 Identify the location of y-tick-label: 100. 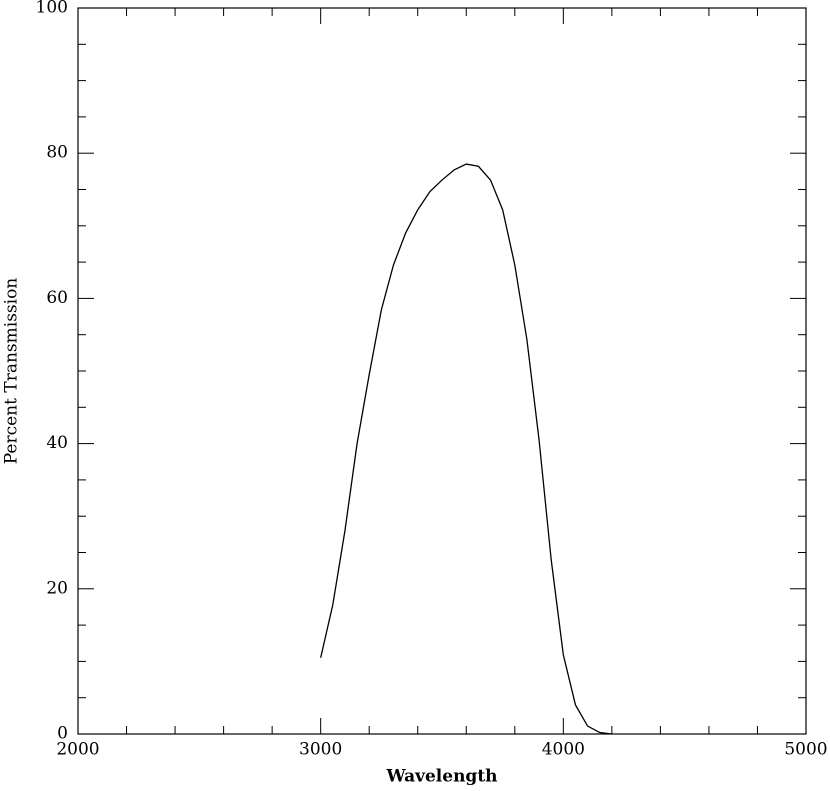
(52, 9).